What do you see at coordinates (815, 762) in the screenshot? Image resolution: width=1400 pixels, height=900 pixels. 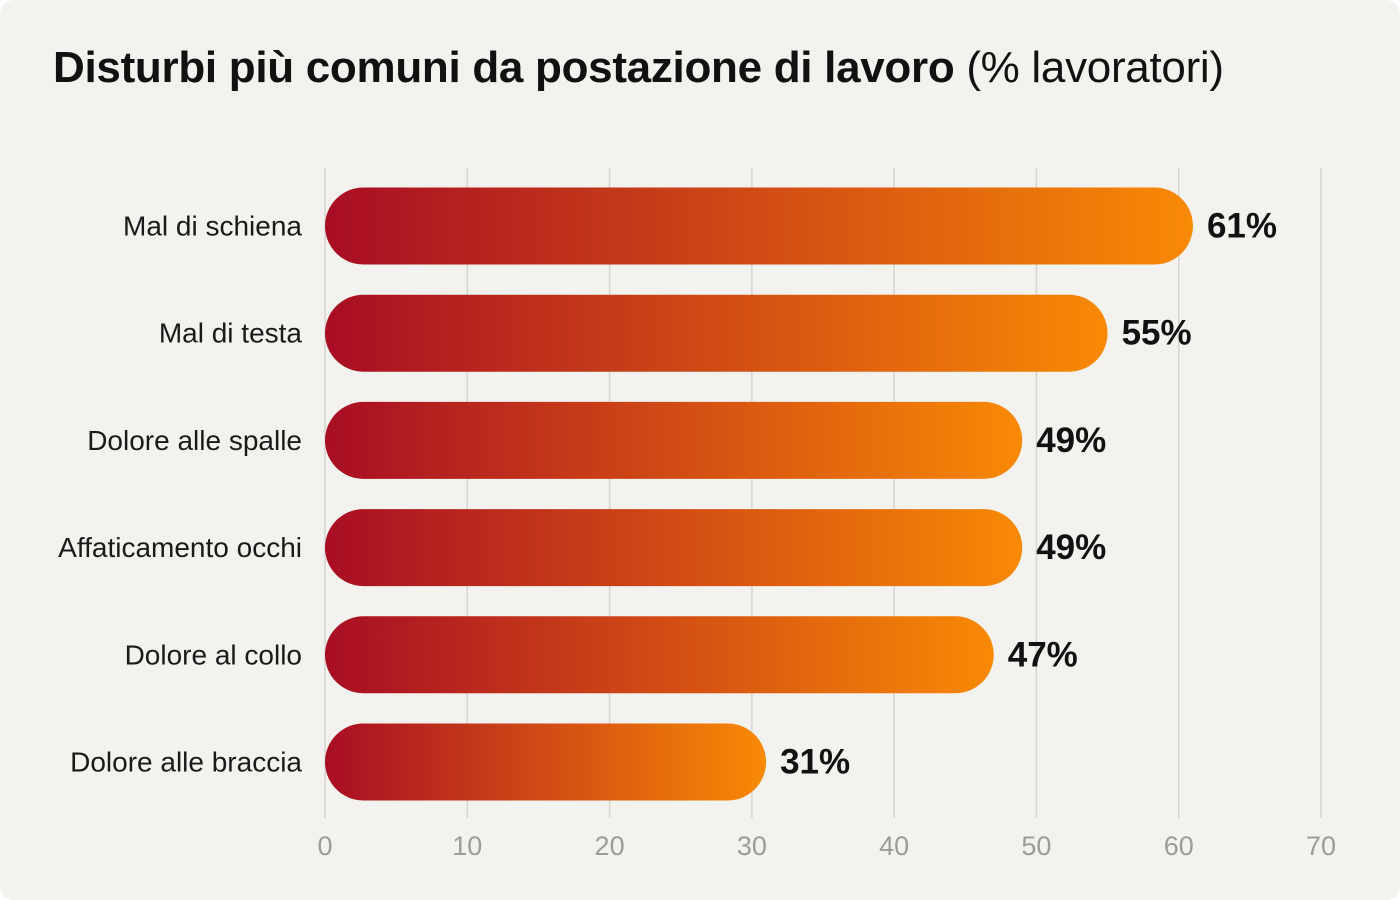 I see `value-label: 31%` at bounding box center [815, 762].